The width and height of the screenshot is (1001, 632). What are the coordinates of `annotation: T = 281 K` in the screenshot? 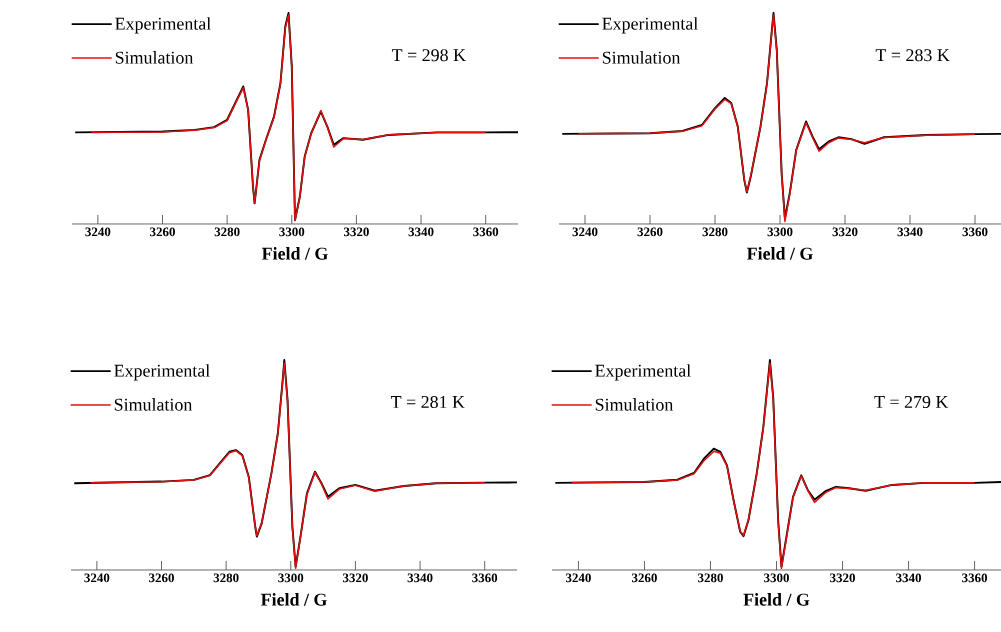 It's located at (427, 402).